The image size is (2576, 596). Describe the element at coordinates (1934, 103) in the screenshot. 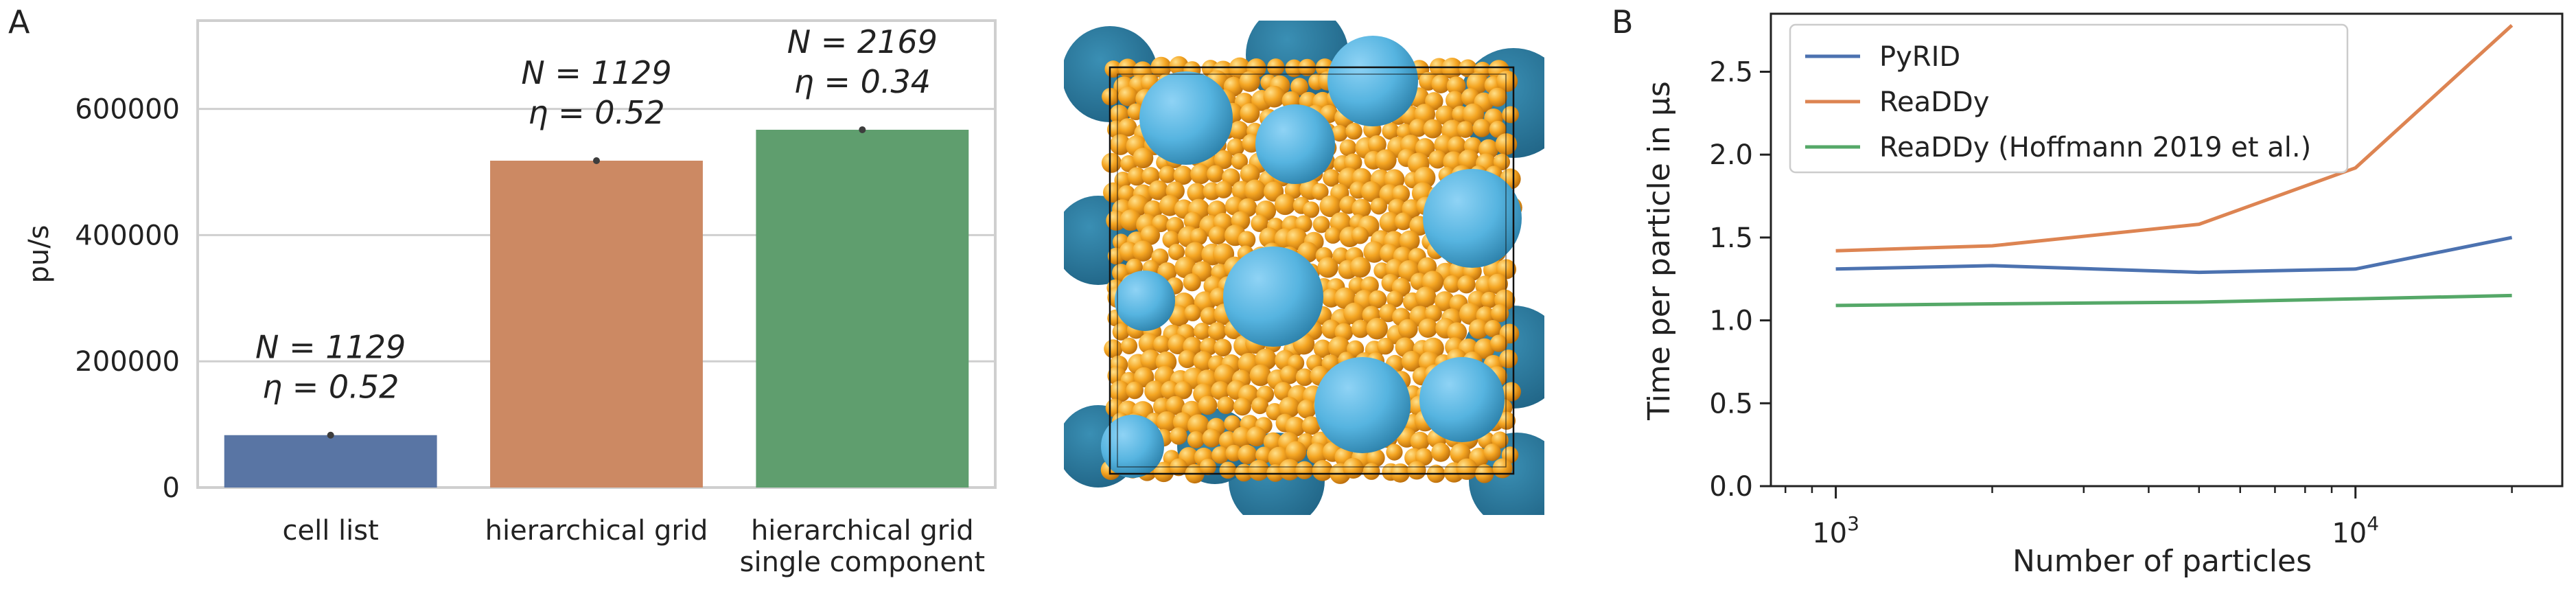

I see `legend-label: ReaDDy` at that location.